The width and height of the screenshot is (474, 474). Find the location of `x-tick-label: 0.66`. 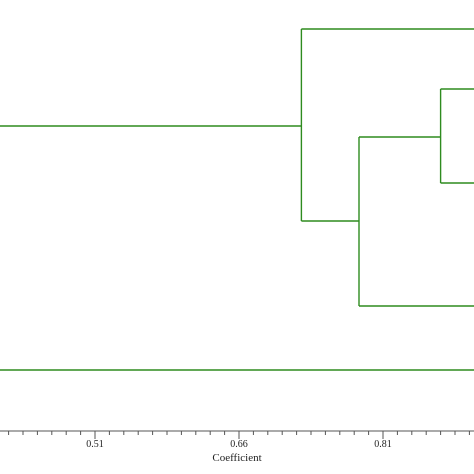

x-tick-label: 0.66 is located at coordinates (239, 444).